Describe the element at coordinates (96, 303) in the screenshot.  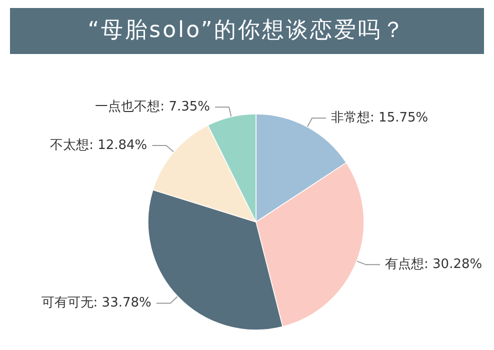
I see `slice-label: 可有可无: 33.78%` at that location.